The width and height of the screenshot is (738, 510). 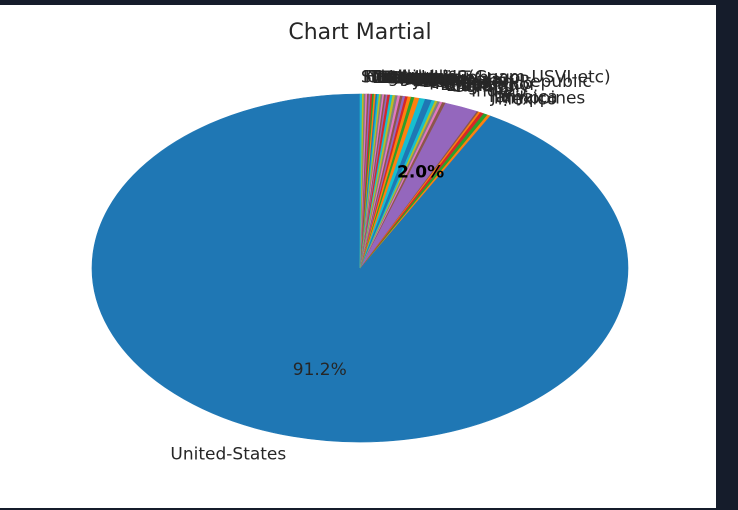 I want to click on pie-label-iran: Iran, so click(x=410, y=79).